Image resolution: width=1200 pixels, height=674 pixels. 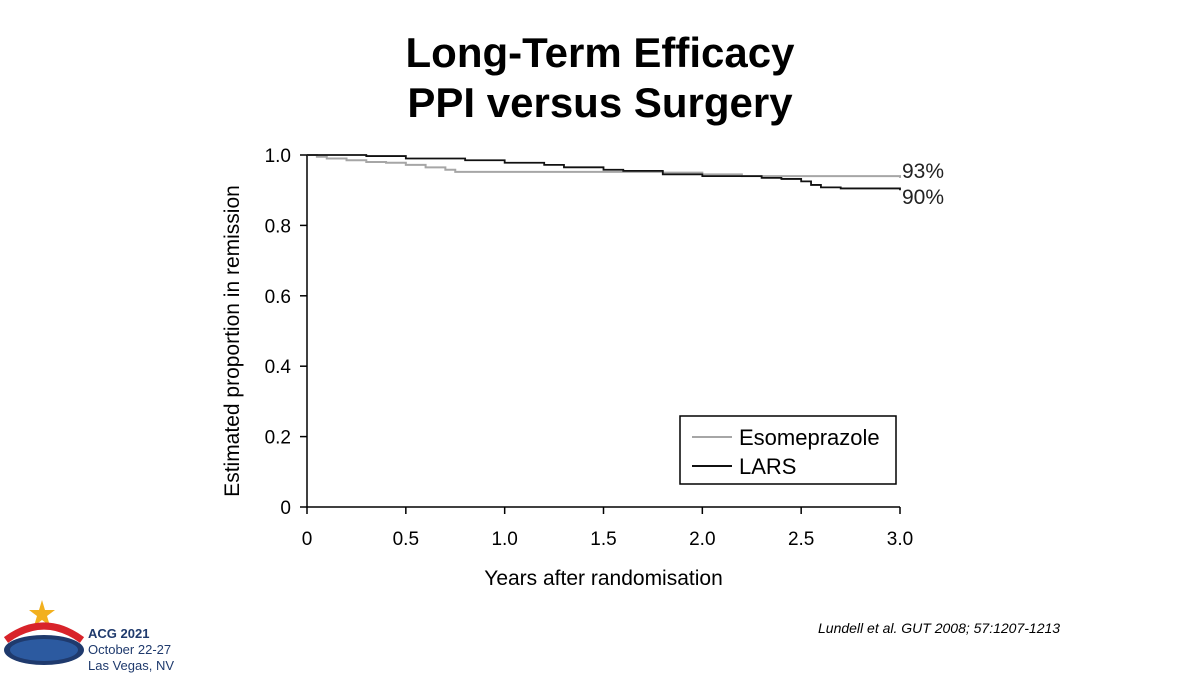 What do you see at coordinates (278, 156) in the screenshot?
I see `y-tick-label: 1.0` at bounding box center [278, 156].